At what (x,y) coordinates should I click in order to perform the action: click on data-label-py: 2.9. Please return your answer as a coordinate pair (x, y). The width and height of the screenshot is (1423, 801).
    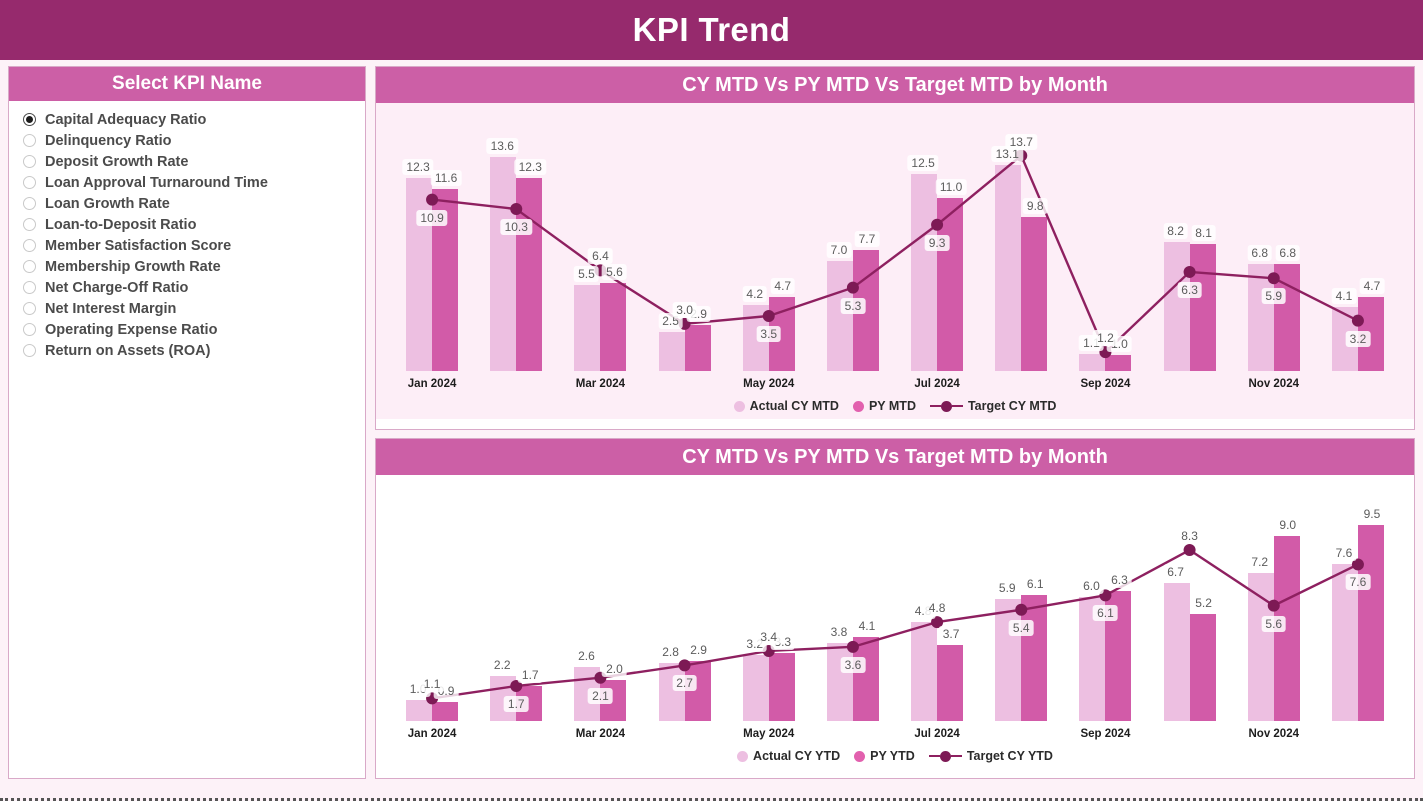
    Looking at the image, I should click on (698, 650).